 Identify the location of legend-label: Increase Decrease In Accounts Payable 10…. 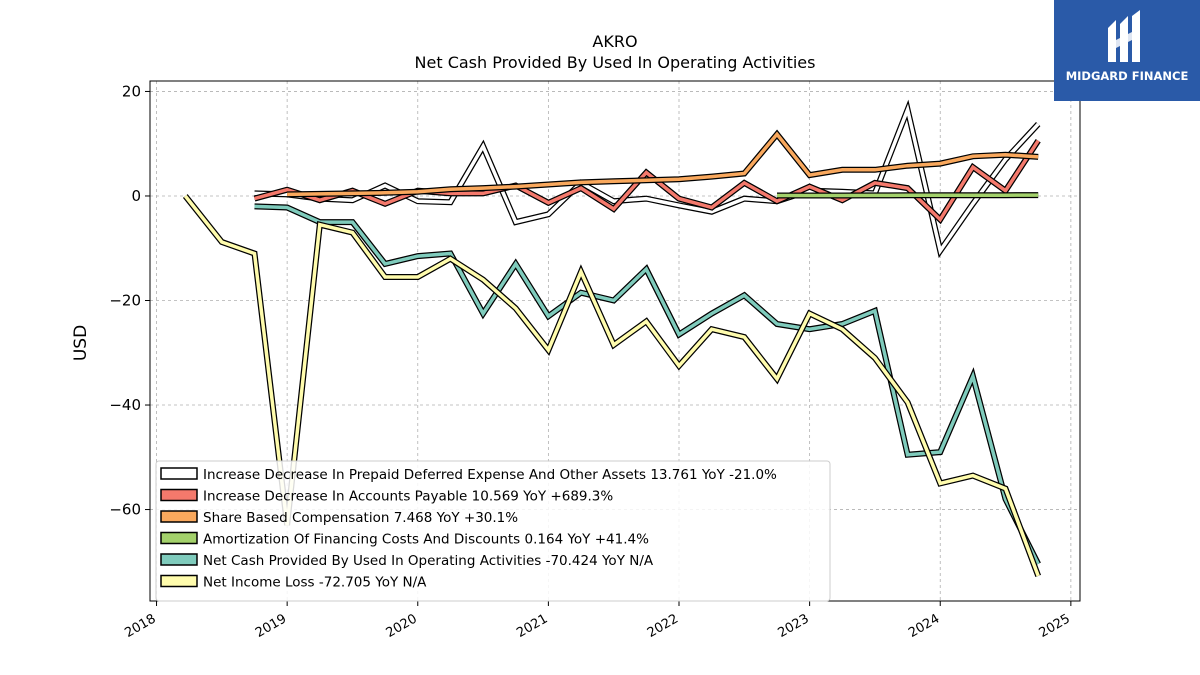
(408, 497).